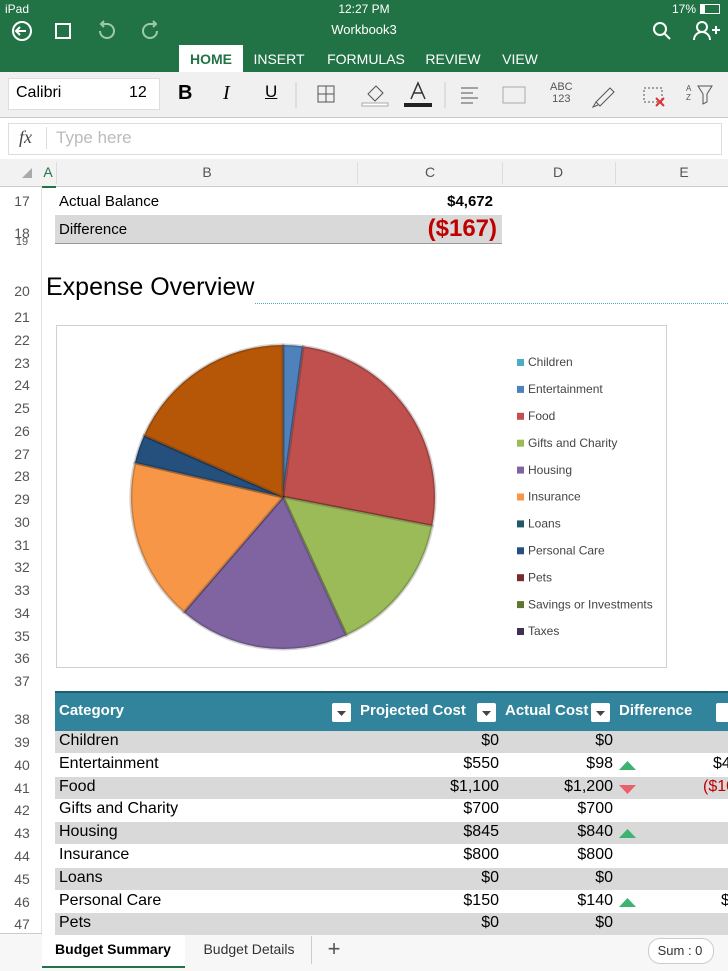 The image size is (728, 971). Describe the element at coordinates (514, 95) in the screenshot. I see `merge-button` at that location.